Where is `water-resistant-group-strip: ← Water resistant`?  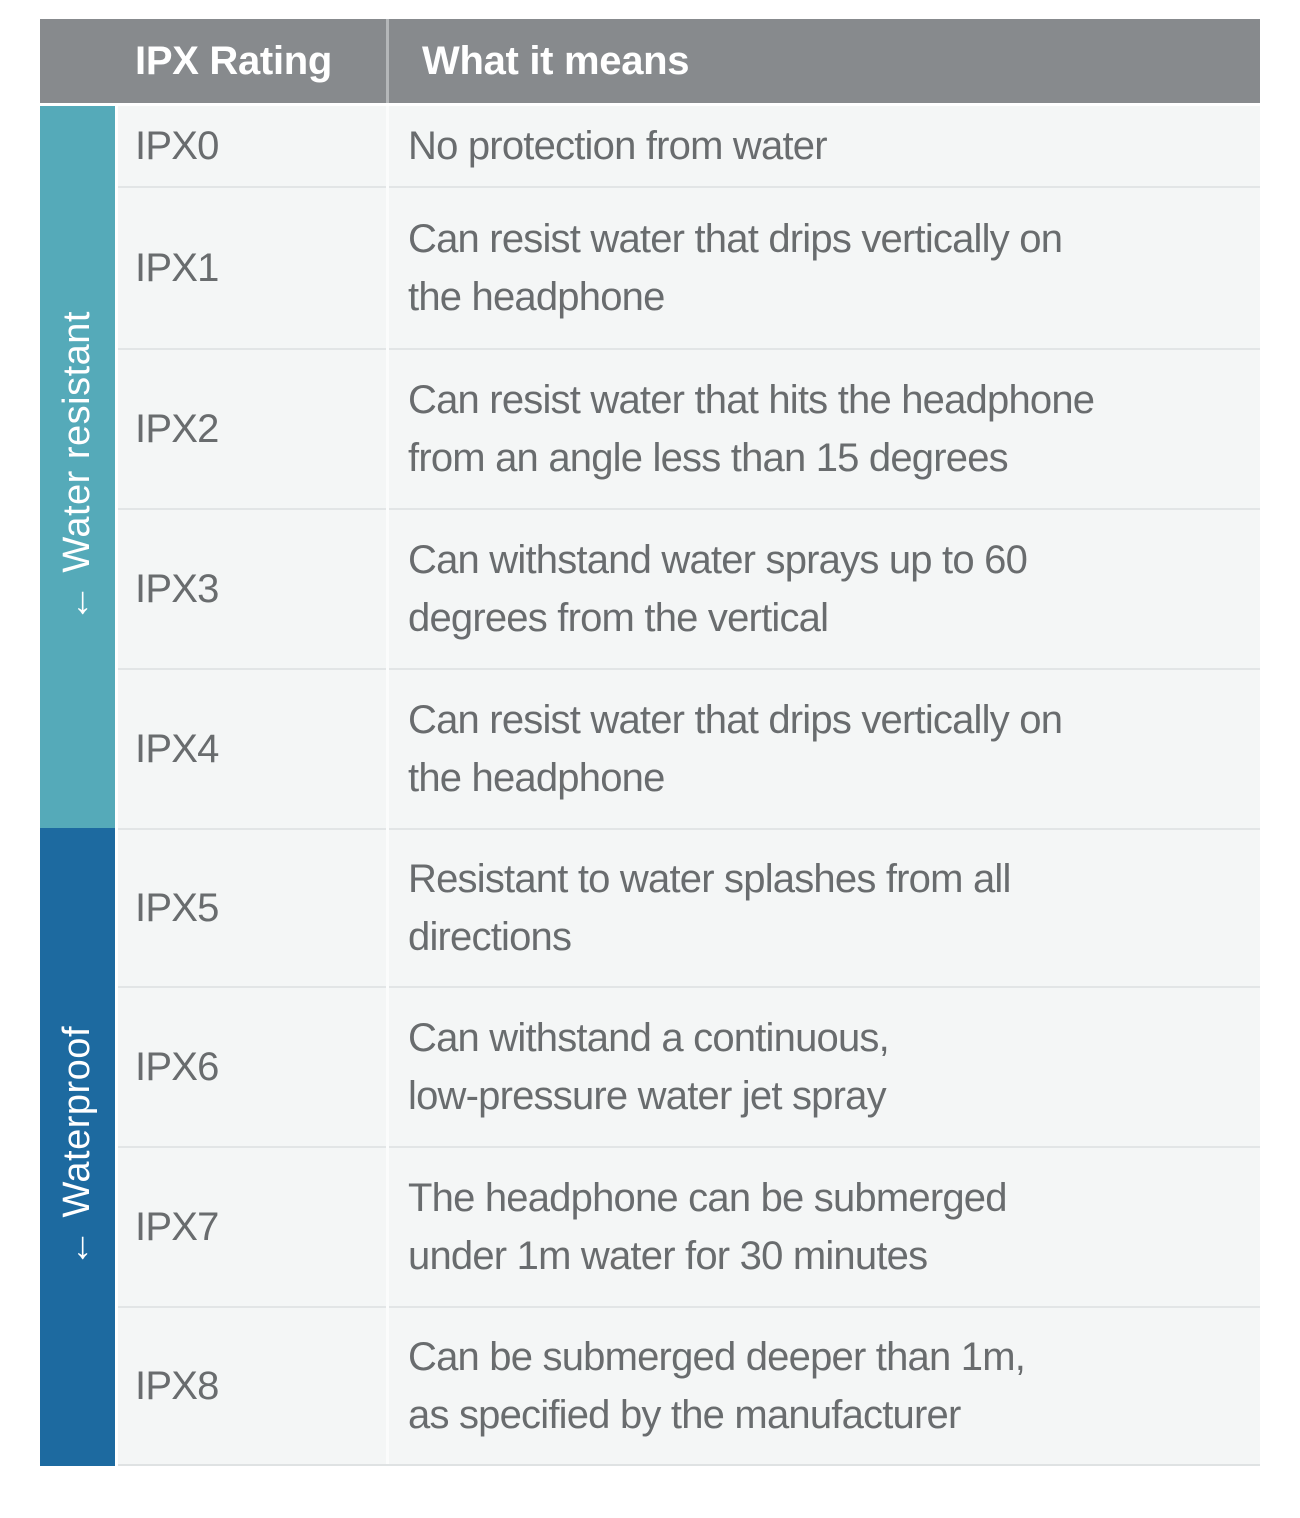
water-resistant-group-strip: ← Water resistant is located at coordinates (77, 467).